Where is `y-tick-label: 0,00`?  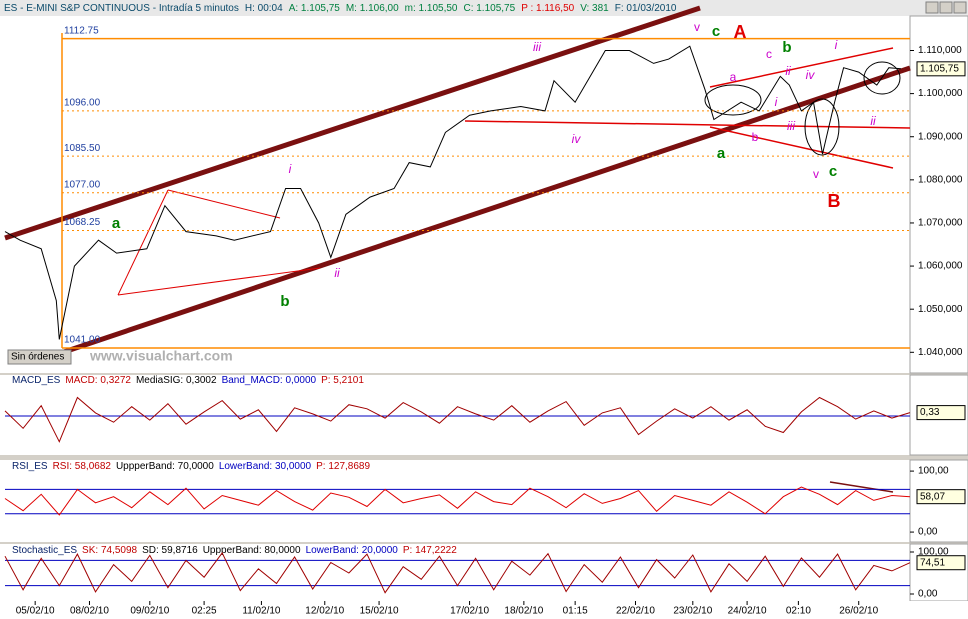
y-tick-label: 0,00 is located at coordinates (928, 594).